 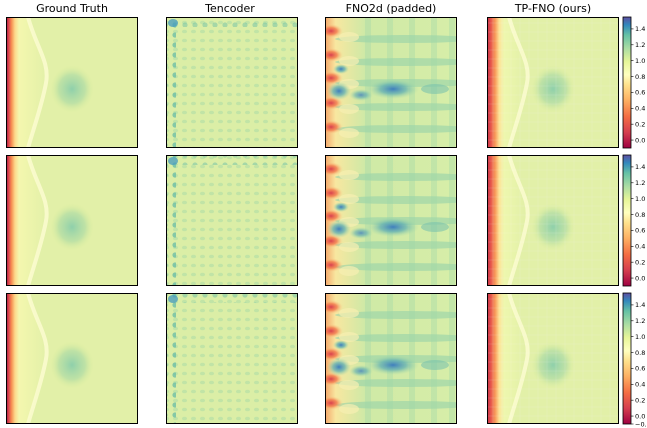 I want to click on title-tp-fno: TP-FNO (ours), so click(x=552, y=8).